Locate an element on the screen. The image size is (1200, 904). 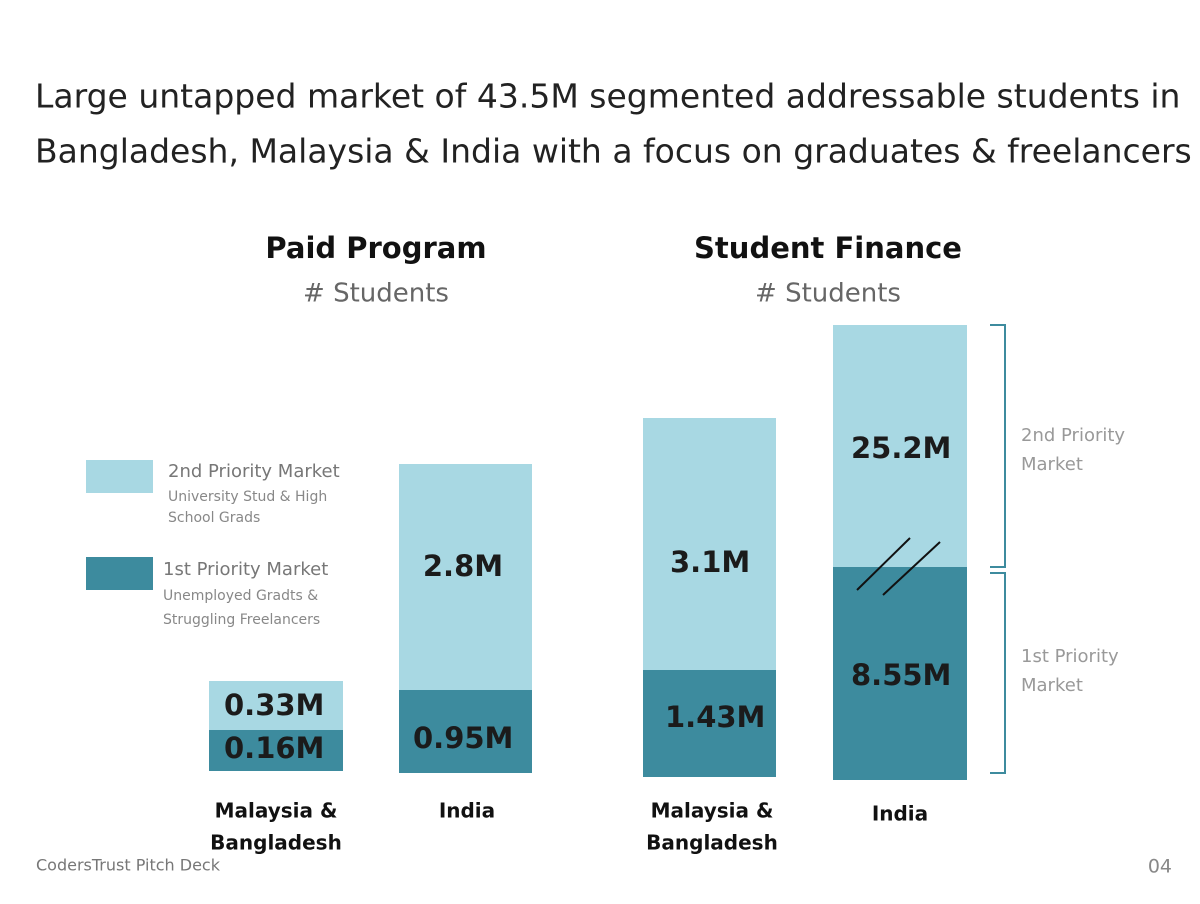
value-label: 0.16M is located at coordinates (274, 748).